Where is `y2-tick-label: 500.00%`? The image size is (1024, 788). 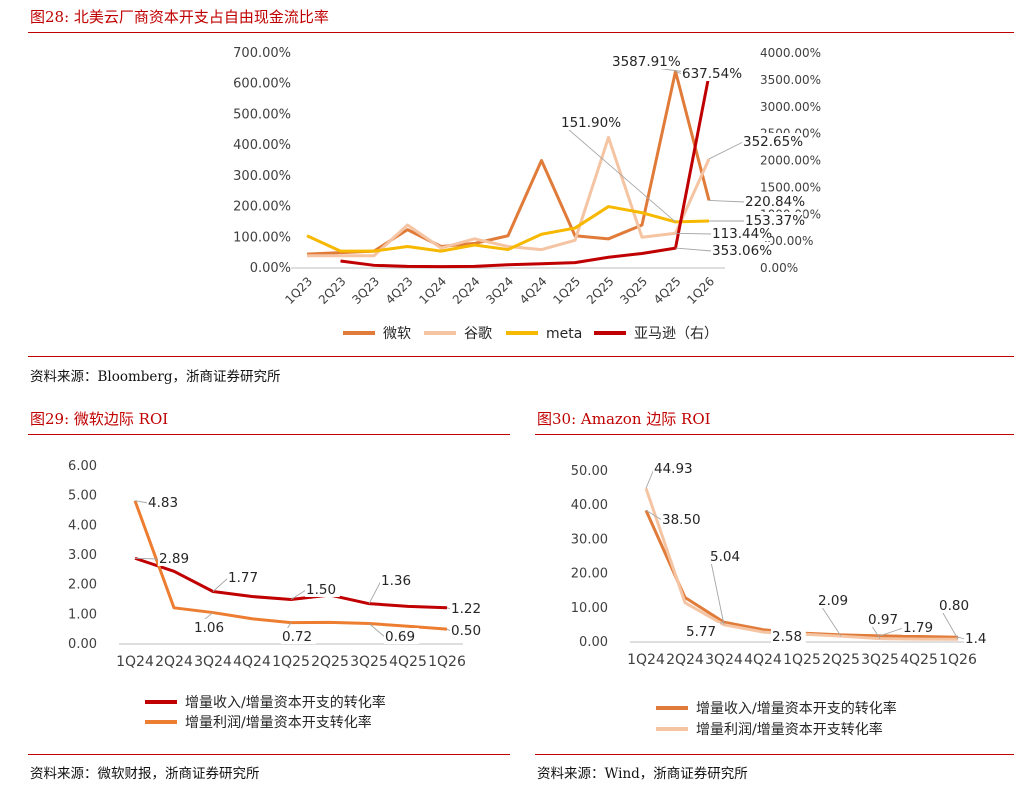 y2-tick-label: 500.00% is located at coordinates (786, 241).